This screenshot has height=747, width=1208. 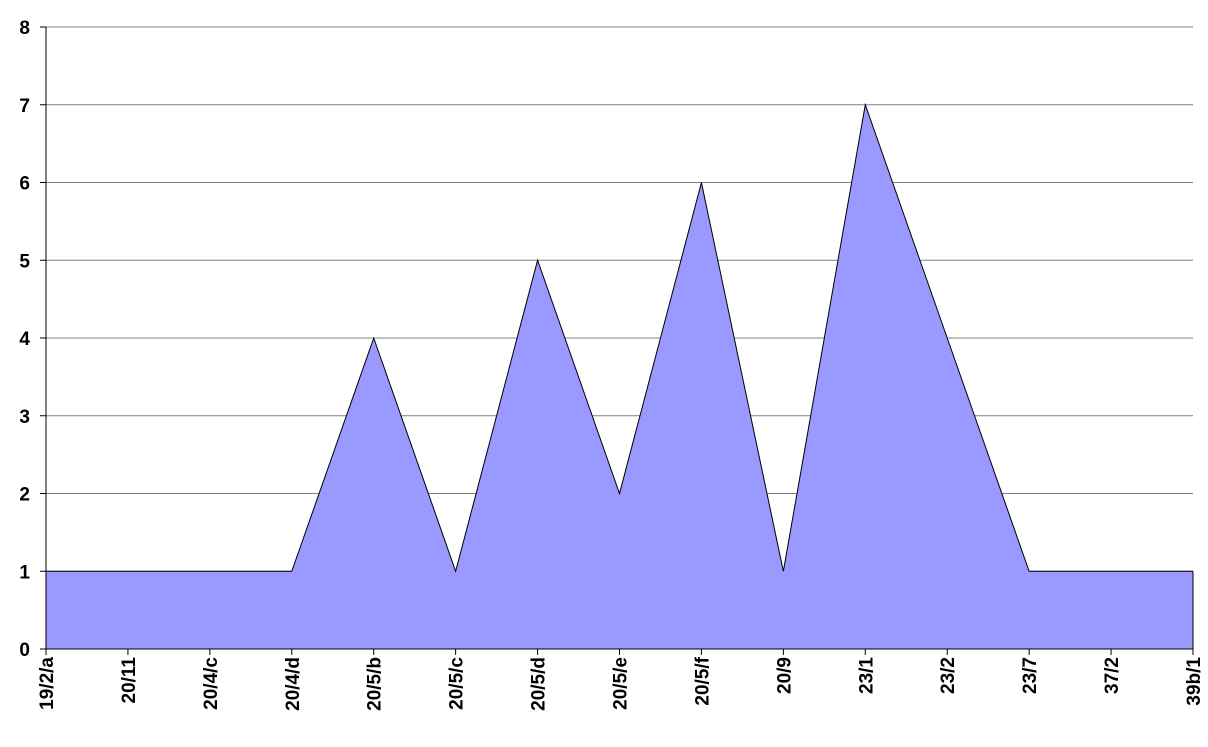 I want to click on x-tick-label-20/11: 20/11, so click(x=129, y=680).